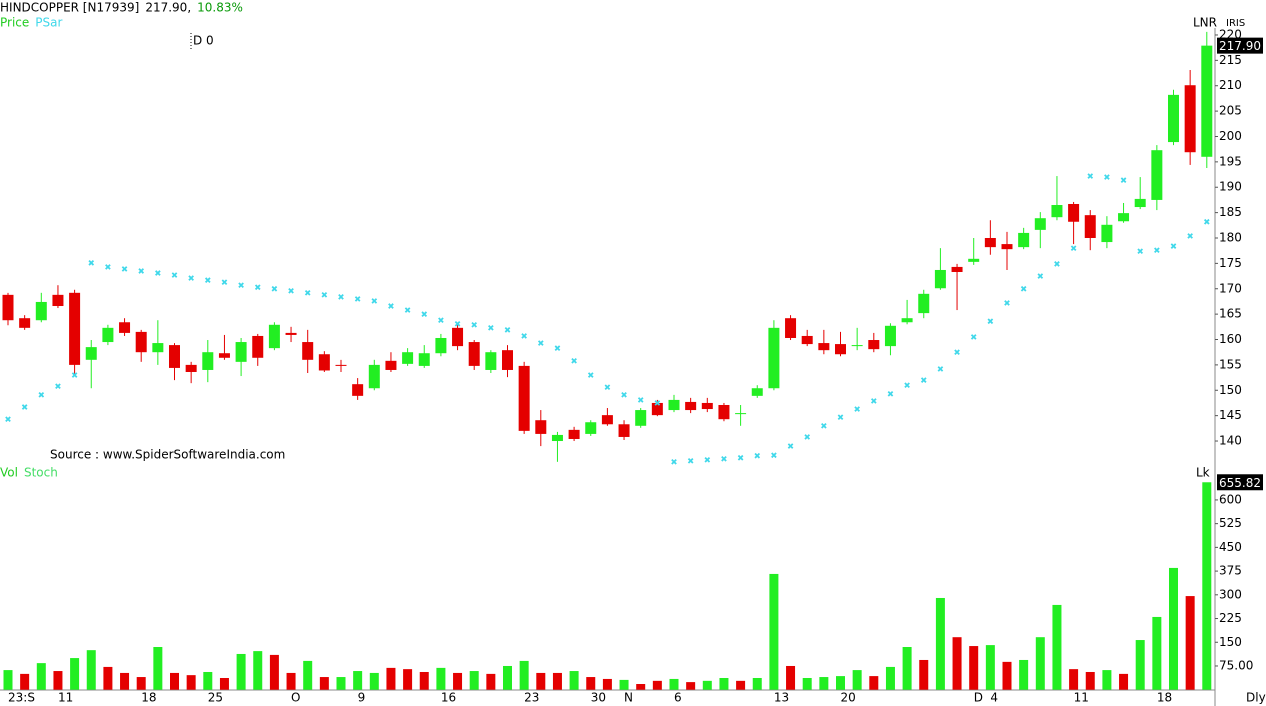  I want to click on y-tick-label: 75.00, so click(1236, 665).